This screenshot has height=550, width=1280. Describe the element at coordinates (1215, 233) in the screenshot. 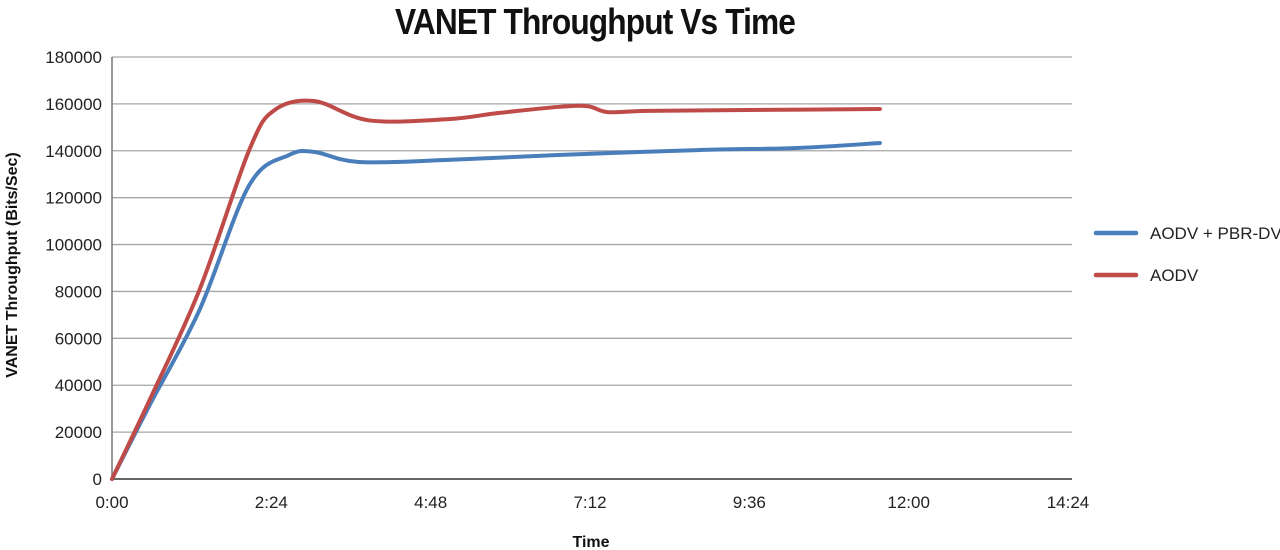

I see `legend-label: AODV + PBR-DV` at that location.